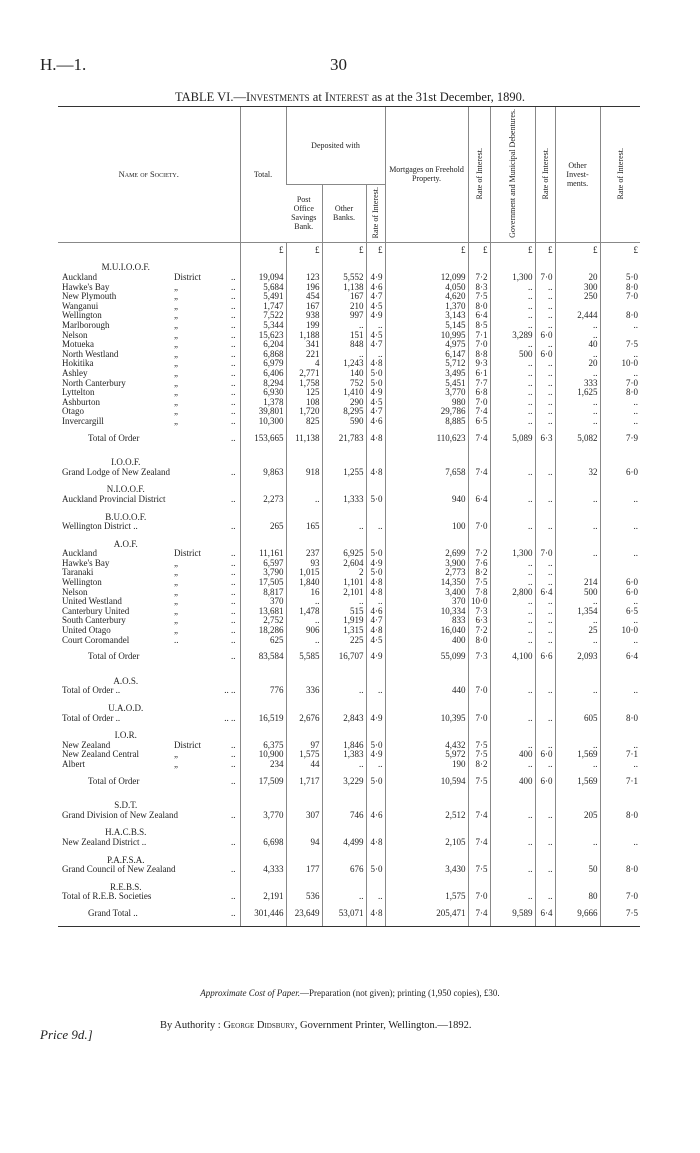 The width and height of the screenshot is (700, 1153). Describe the element at coordinates (262, 316) in the screenshot. I see `value-cell: 7,522` at that location.